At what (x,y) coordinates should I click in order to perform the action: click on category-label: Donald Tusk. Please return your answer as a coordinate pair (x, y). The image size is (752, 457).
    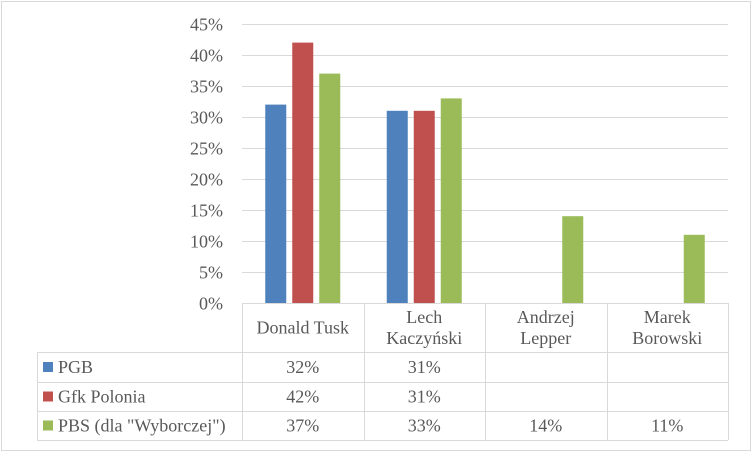
    Looking at the image, I should click on (302, 328).